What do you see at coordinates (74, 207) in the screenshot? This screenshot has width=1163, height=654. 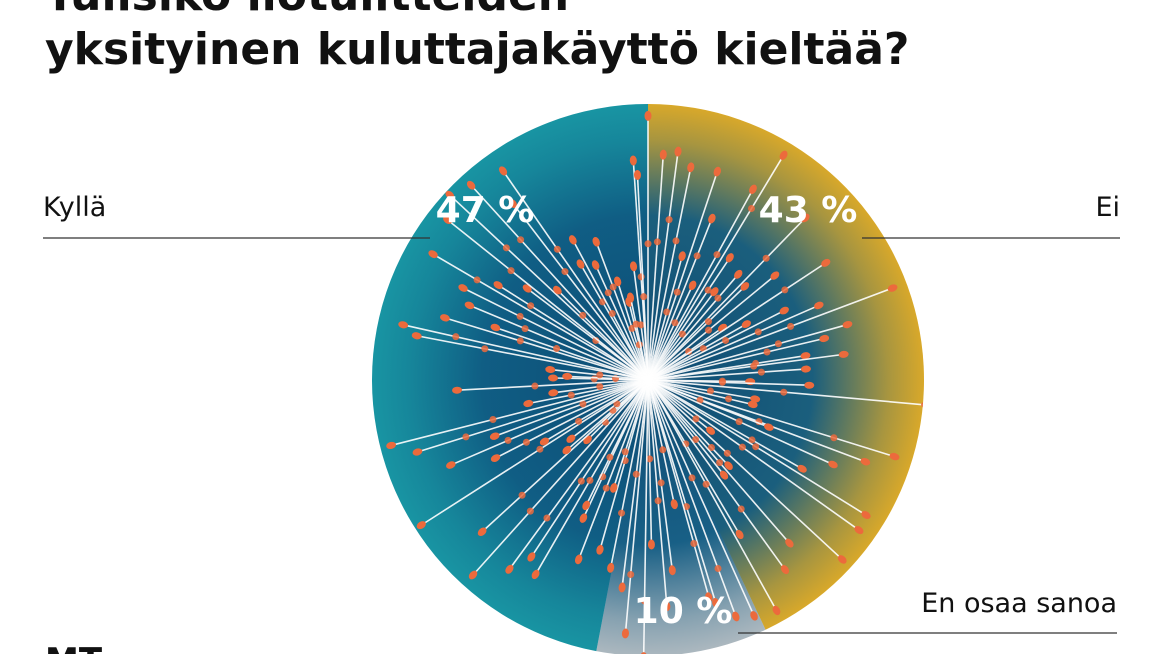 I see `category-label: Kyllä` at bounding box center [74, 207].